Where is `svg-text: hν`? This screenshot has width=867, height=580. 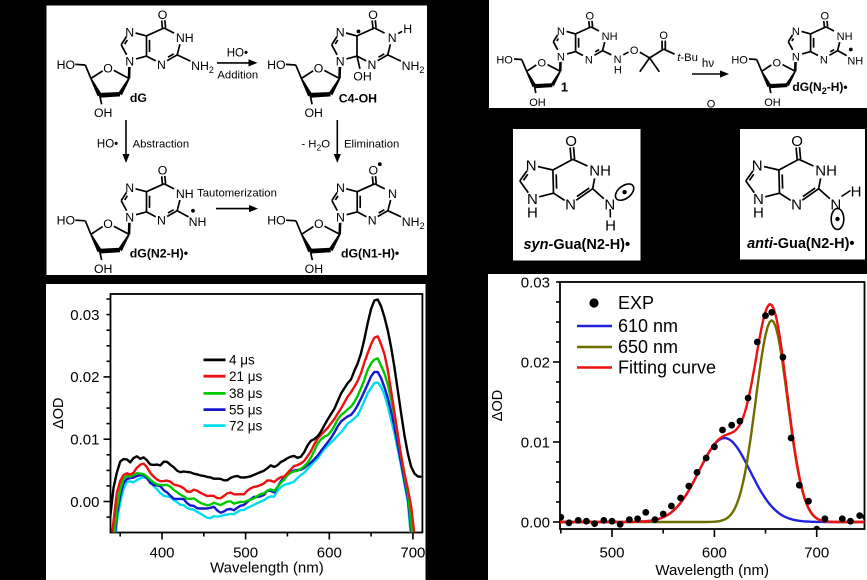
svg-text: hν is located at coordinates (708, 64).